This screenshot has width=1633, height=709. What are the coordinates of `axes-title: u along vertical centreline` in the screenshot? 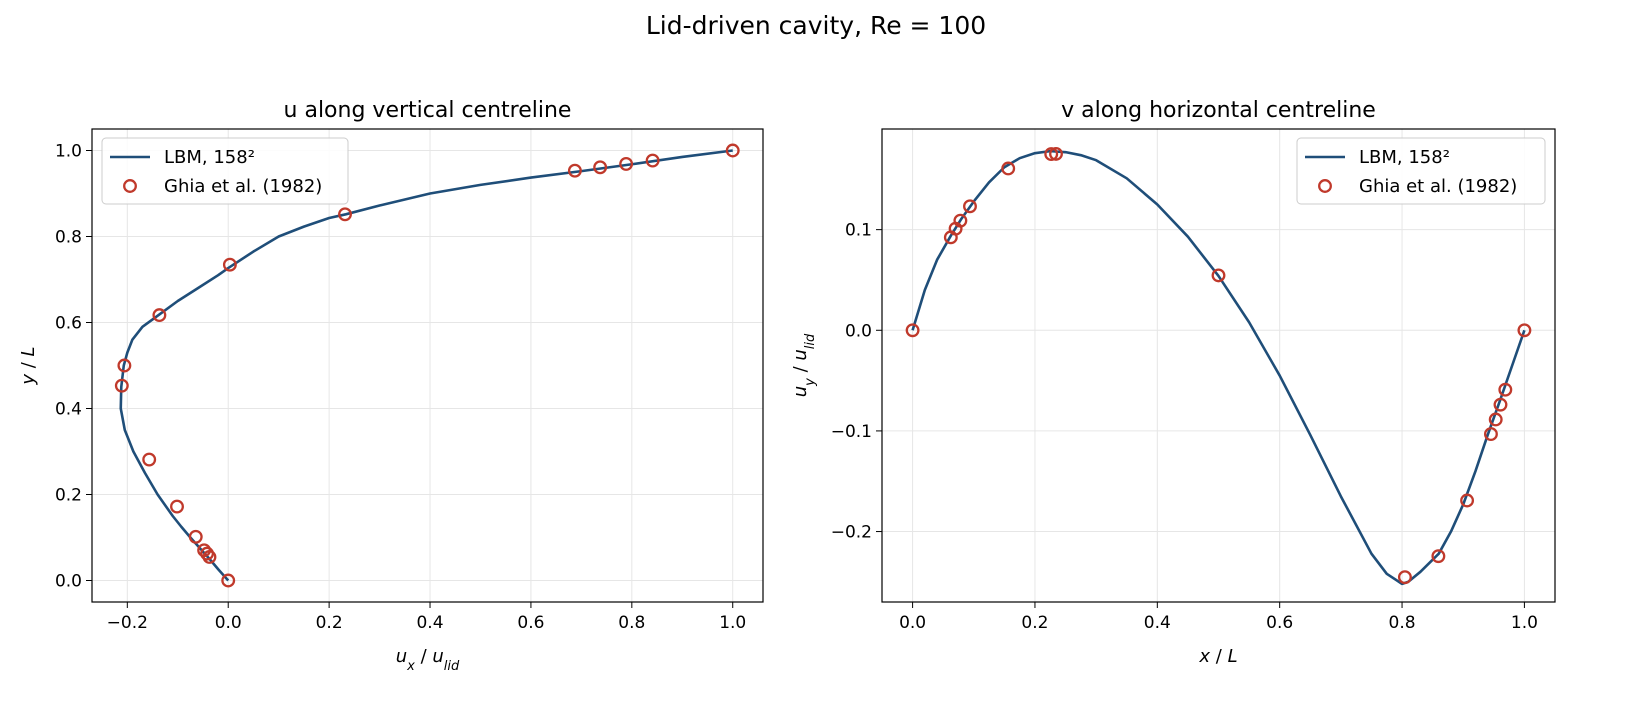 It's located at (428, 110).